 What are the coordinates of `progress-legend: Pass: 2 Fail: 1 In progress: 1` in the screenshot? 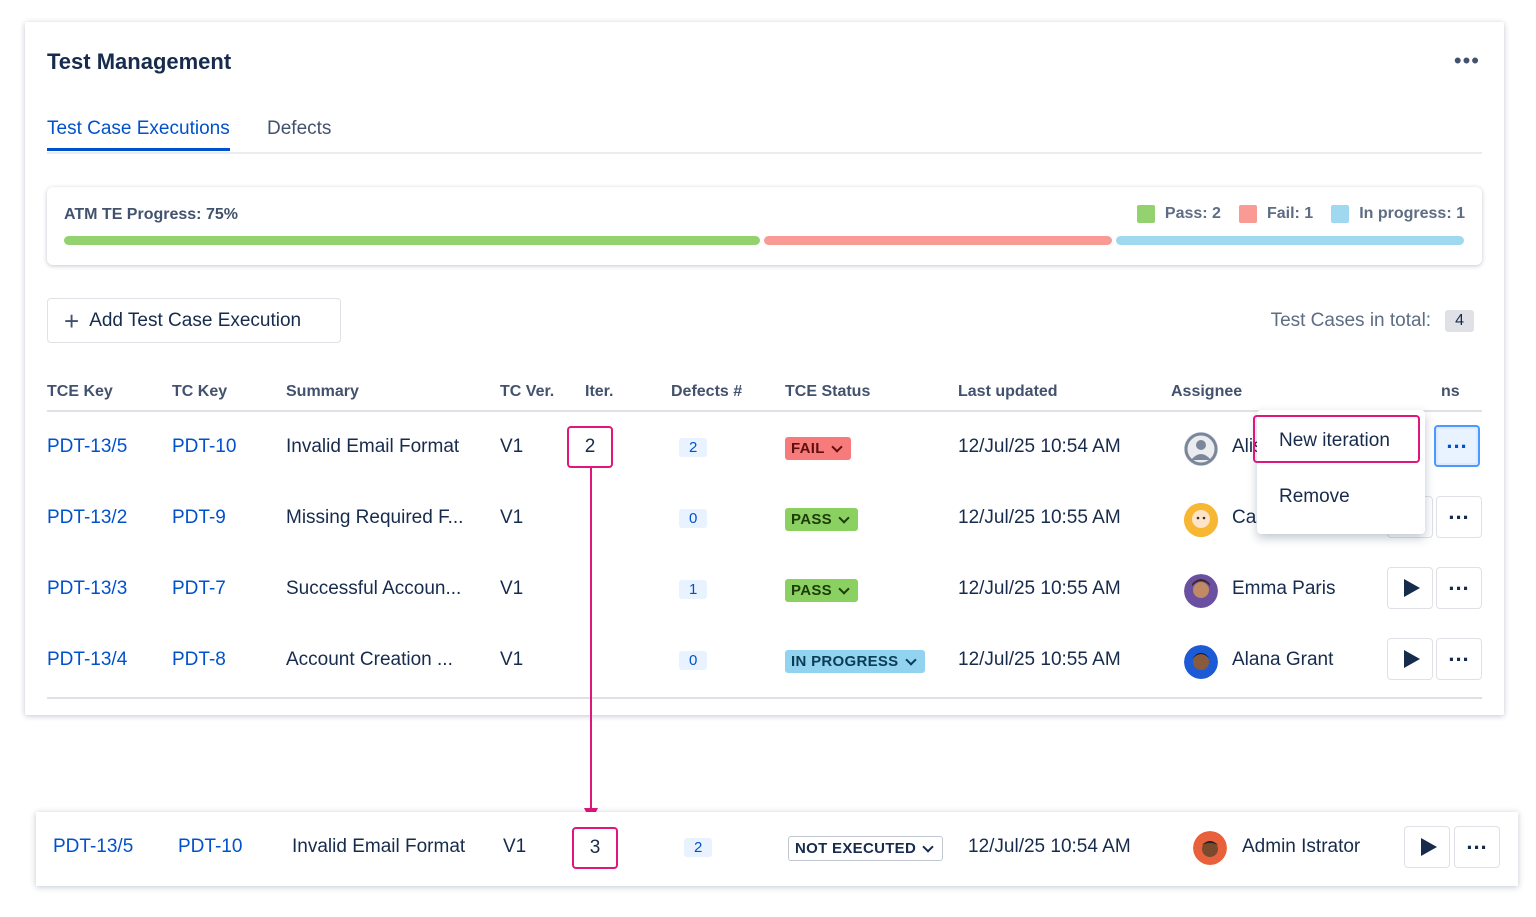 It's located at (1300, 214).